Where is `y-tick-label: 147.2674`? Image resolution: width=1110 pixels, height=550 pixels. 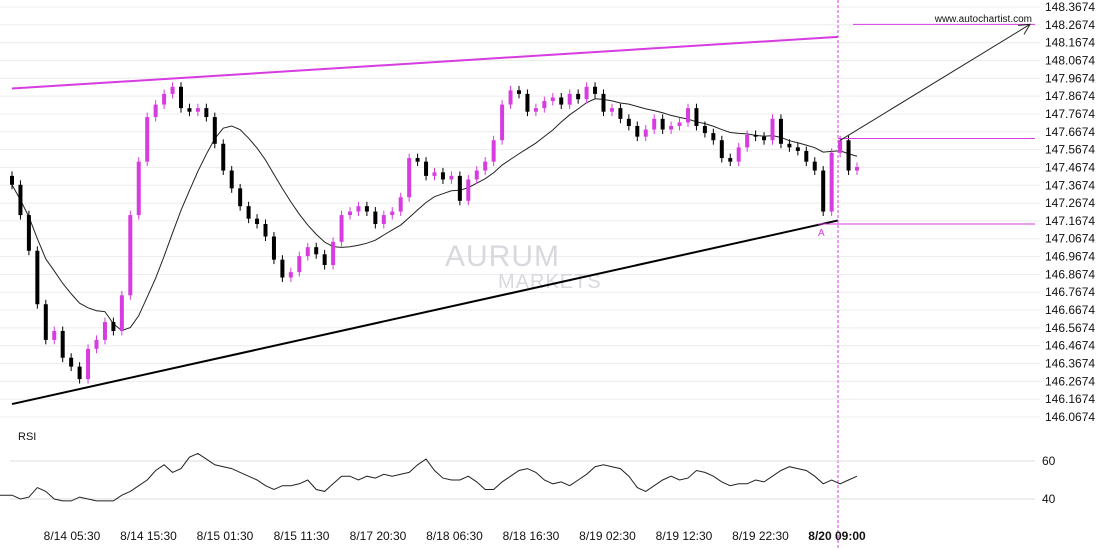 y-tick-label: 147.2674 is located at coordinates (1070, 203).